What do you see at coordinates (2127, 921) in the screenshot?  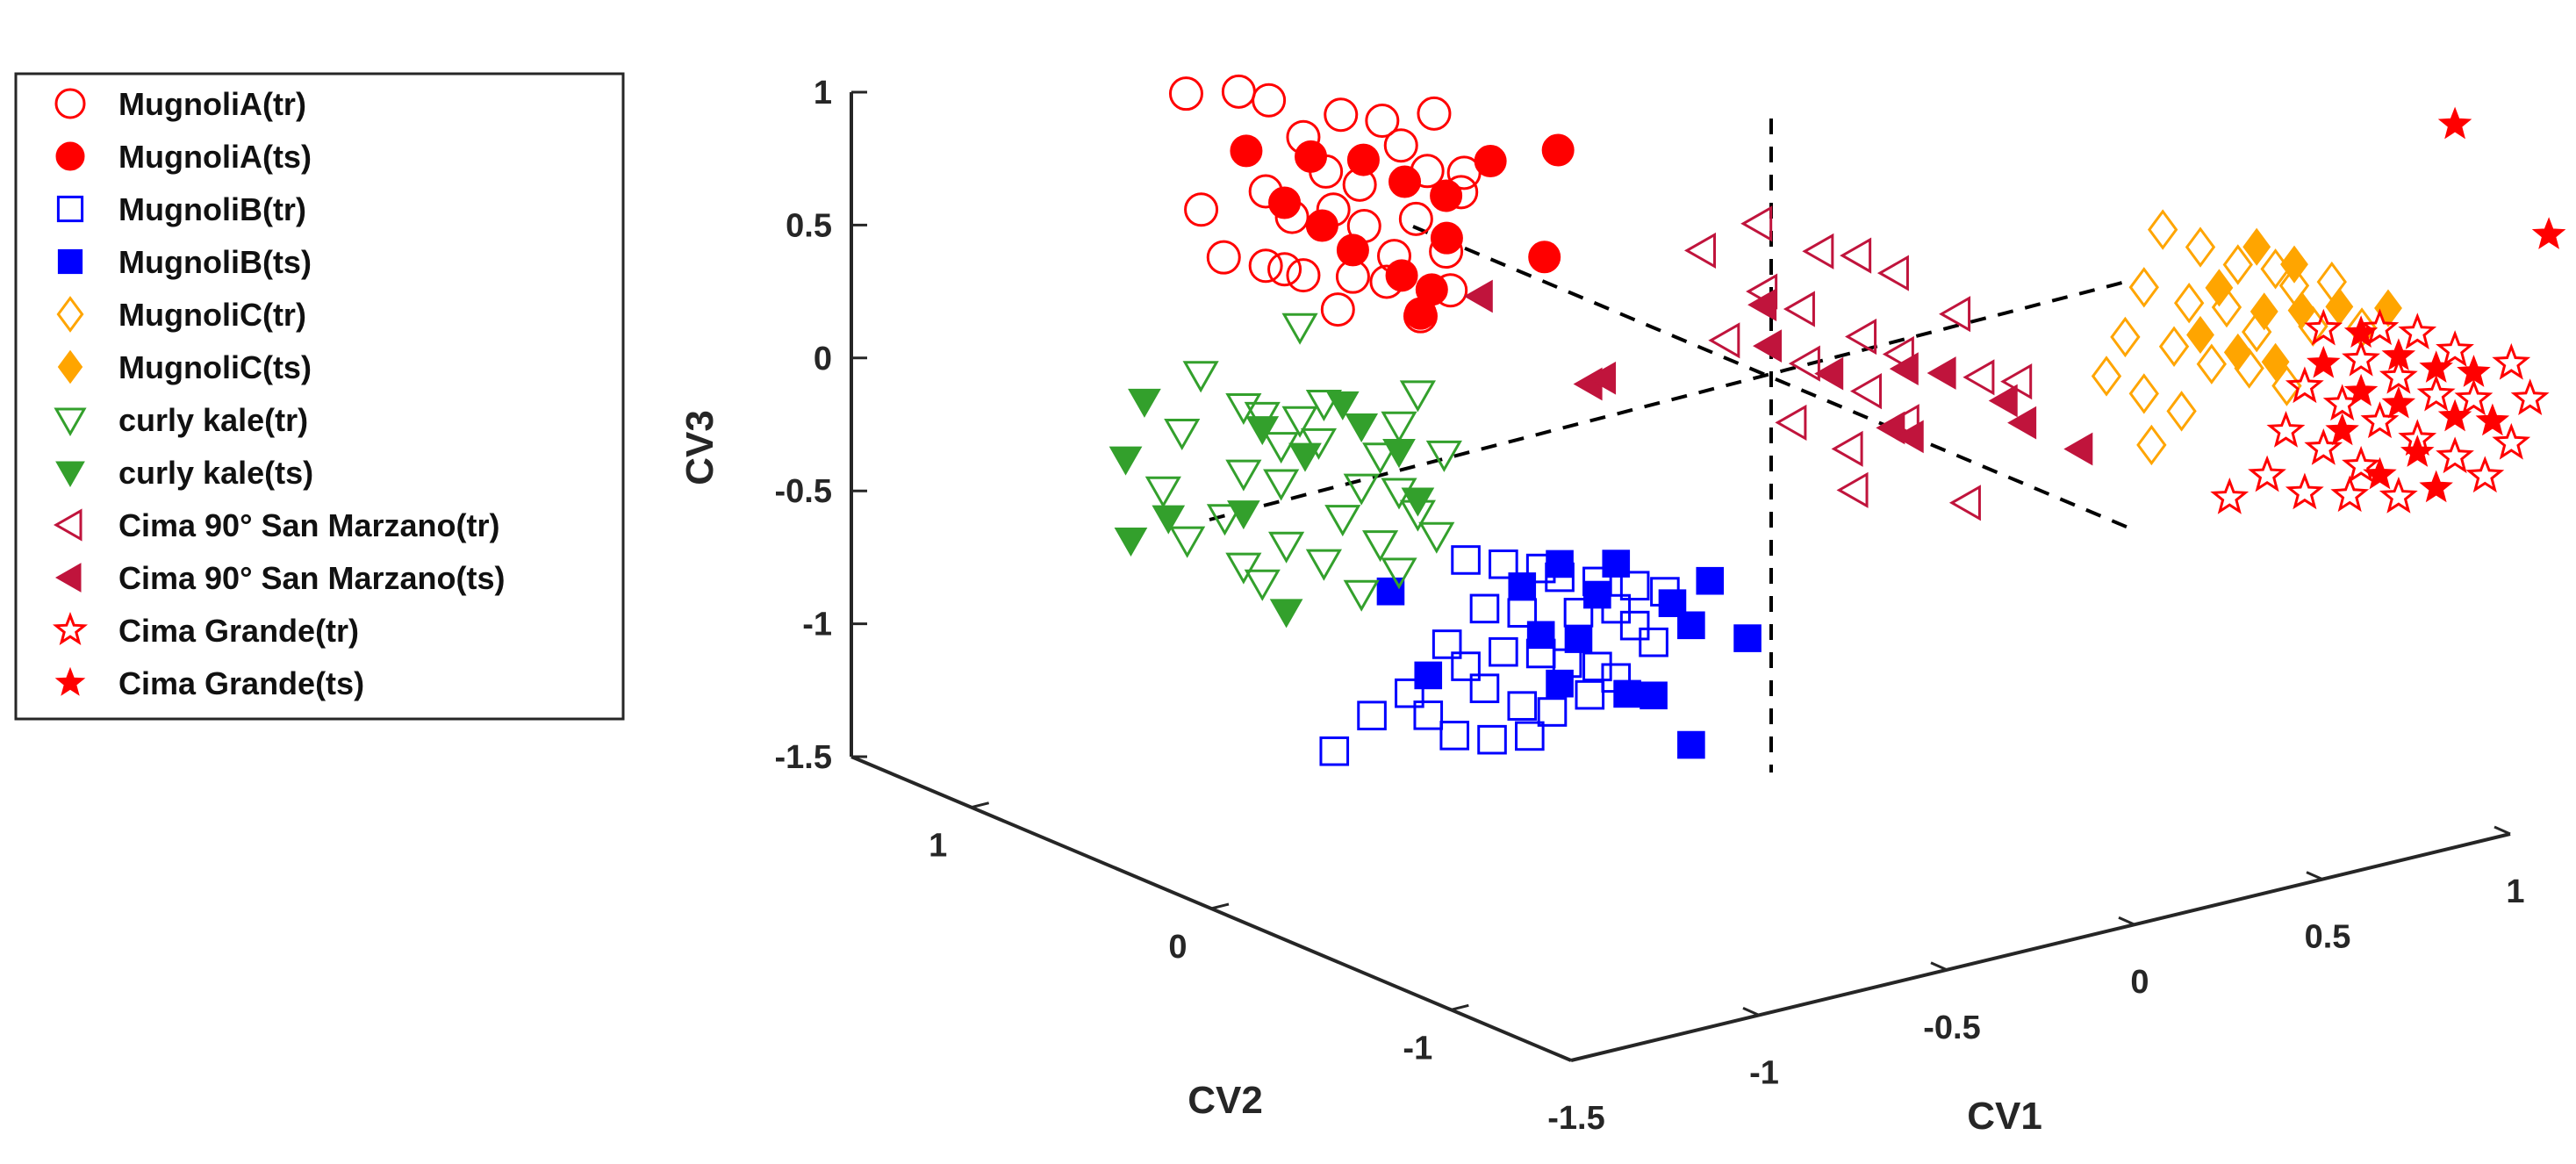 I see `x-tick-mark` at bounding box center [2127, 921].